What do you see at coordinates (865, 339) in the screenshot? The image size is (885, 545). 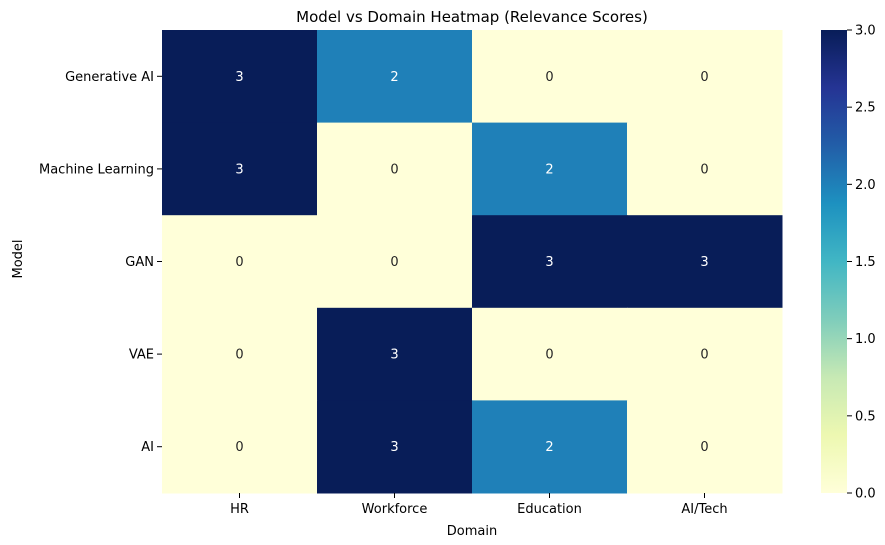 I see `colorbar-tick-label: 1.0` at bounding box center [865, 339].